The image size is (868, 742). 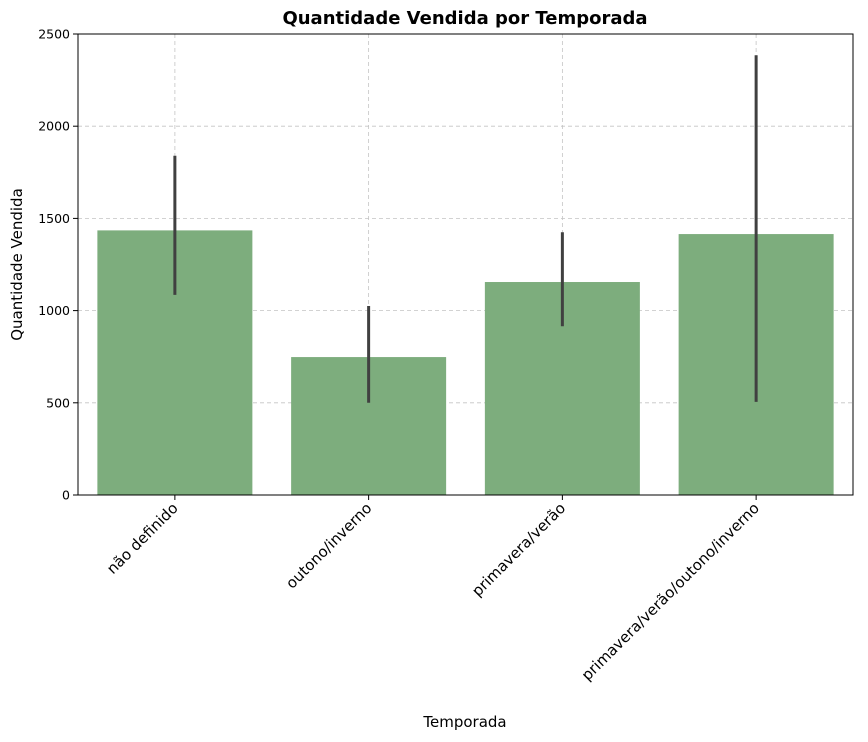 I want to click on chart-title: Quantidade Vendida por Temporada, so click(x=464, y=18).